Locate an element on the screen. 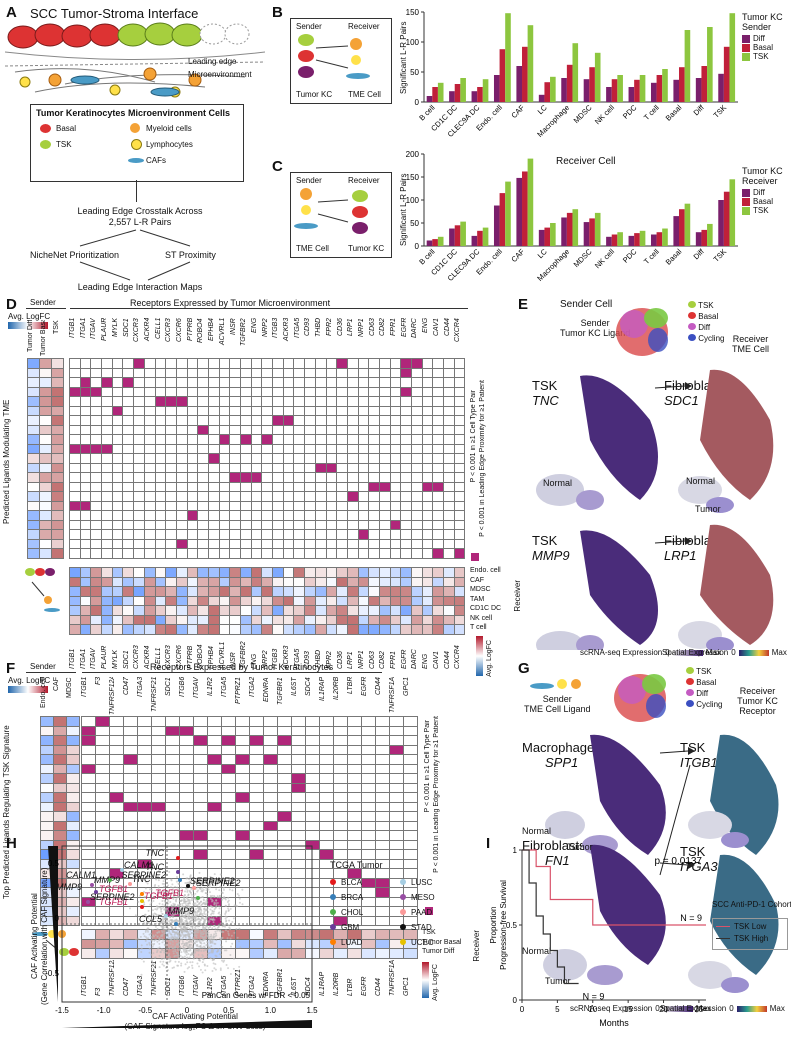  row-label: Tumor Diff is located at coordinates (438, 951).